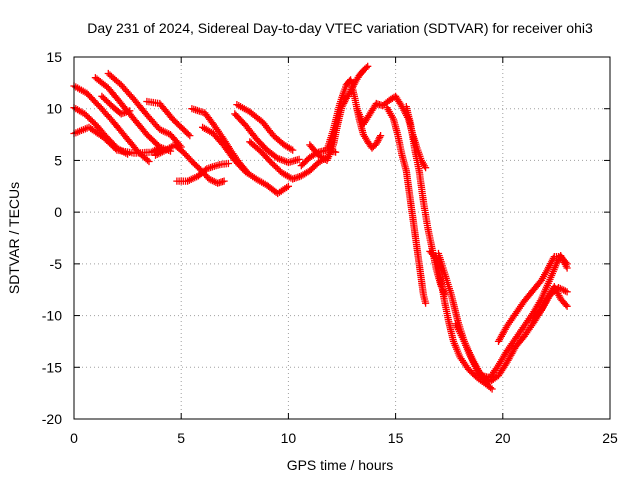  Describe the element at coordinates (58, 212) in the screenshot. I see `y-tick-label: 0` at that location.